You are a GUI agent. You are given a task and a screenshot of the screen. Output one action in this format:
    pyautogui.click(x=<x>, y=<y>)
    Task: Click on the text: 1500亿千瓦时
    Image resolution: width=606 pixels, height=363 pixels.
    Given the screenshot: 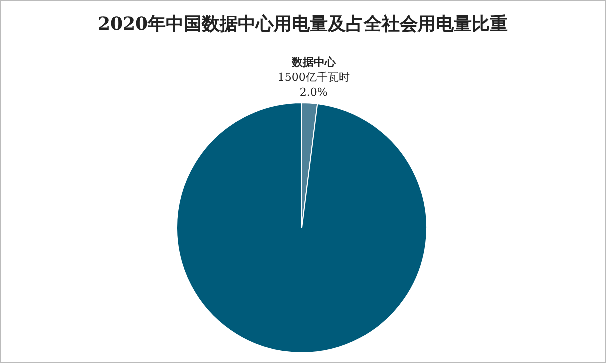 What is the action you would take?
    pyautogui.click(x=314, y=77)
    